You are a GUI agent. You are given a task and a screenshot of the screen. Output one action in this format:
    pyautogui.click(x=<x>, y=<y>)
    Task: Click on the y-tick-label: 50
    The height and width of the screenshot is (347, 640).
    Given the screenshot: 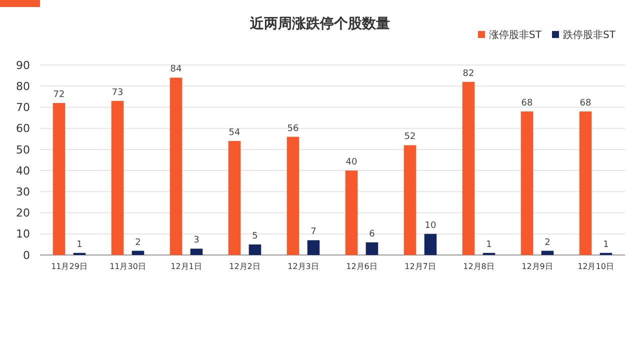 What is the action you would take?
    pyautogui.click(x=23, y=149)
    